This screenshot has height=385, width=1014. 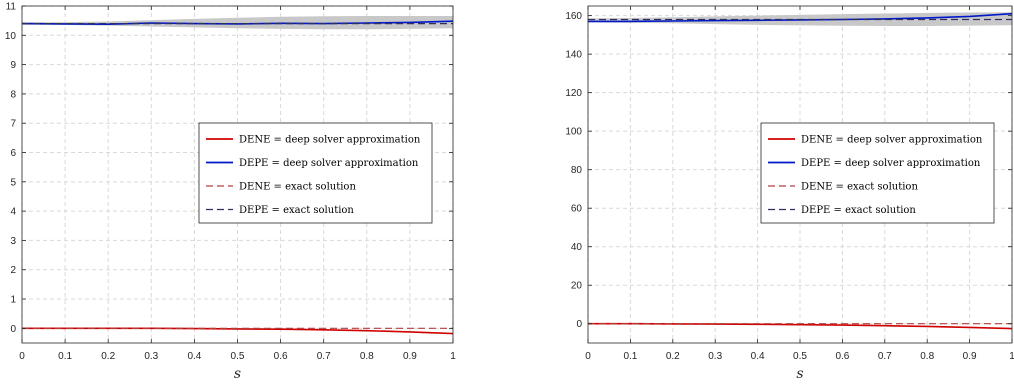 I want to click on y-tick-label: 10, so click(x=11, y=36).